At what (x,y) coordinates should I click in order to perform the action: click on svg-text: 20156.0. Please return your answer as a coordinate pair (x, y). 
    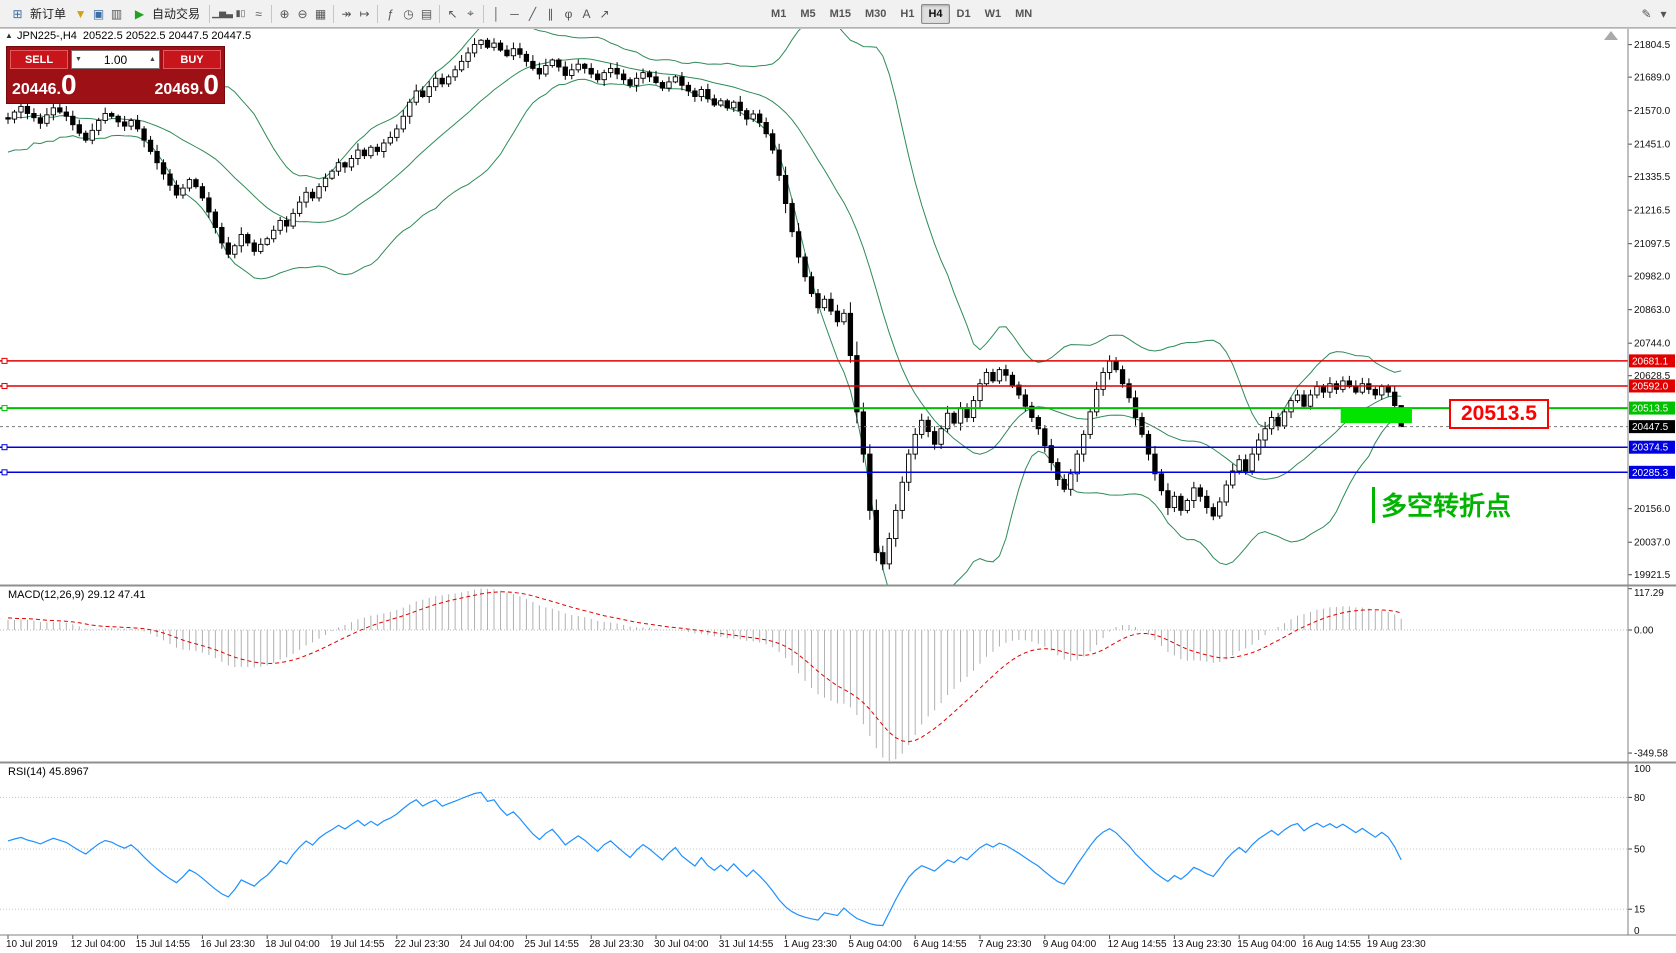
    Looking at the image, I should click on (1652, 509).